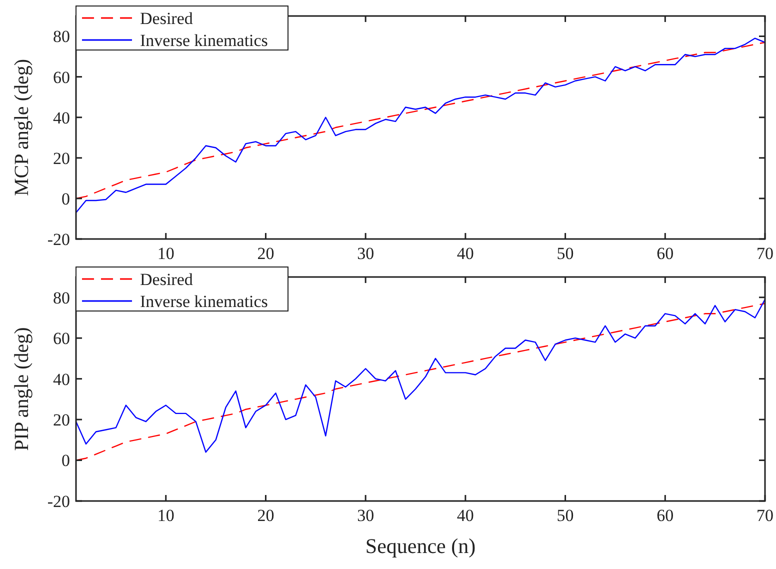  Describe the element at coordinates (420, 546) in the screenshot. I see `x-axis-title: Sequence (n)` at that location.